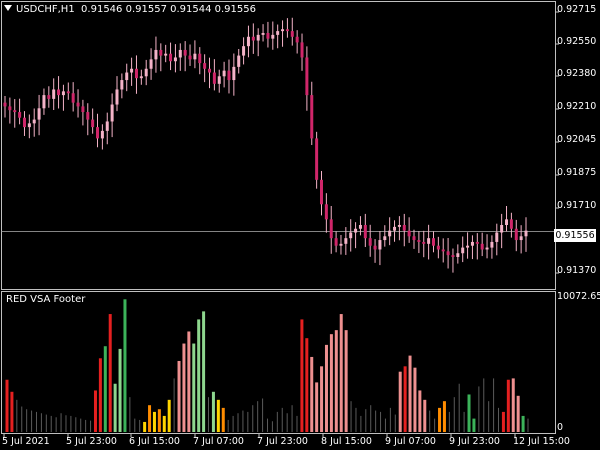 This screenshot has height=450, width=600. Describe the element at coordinates (577, 270) in the screenshot. I see `price-label: 0.91370` at that location.